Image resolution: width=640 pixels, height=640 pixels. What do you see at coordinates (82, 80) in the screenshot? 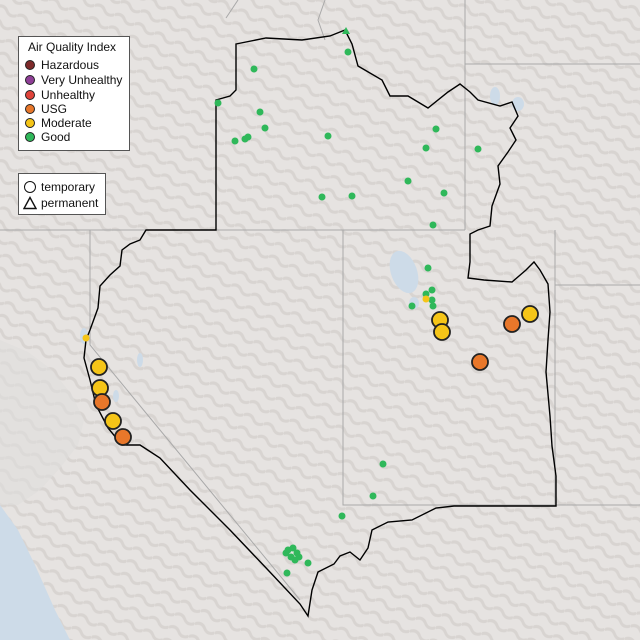
I see `legend-label: Very Unhealthy` at bounding box center [82, 80].